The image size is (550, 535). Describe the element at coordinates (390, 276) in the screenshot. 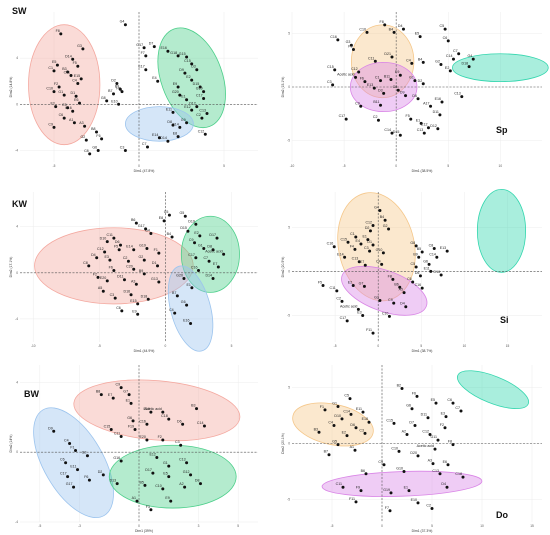

I see `point-label: F8` at that location.